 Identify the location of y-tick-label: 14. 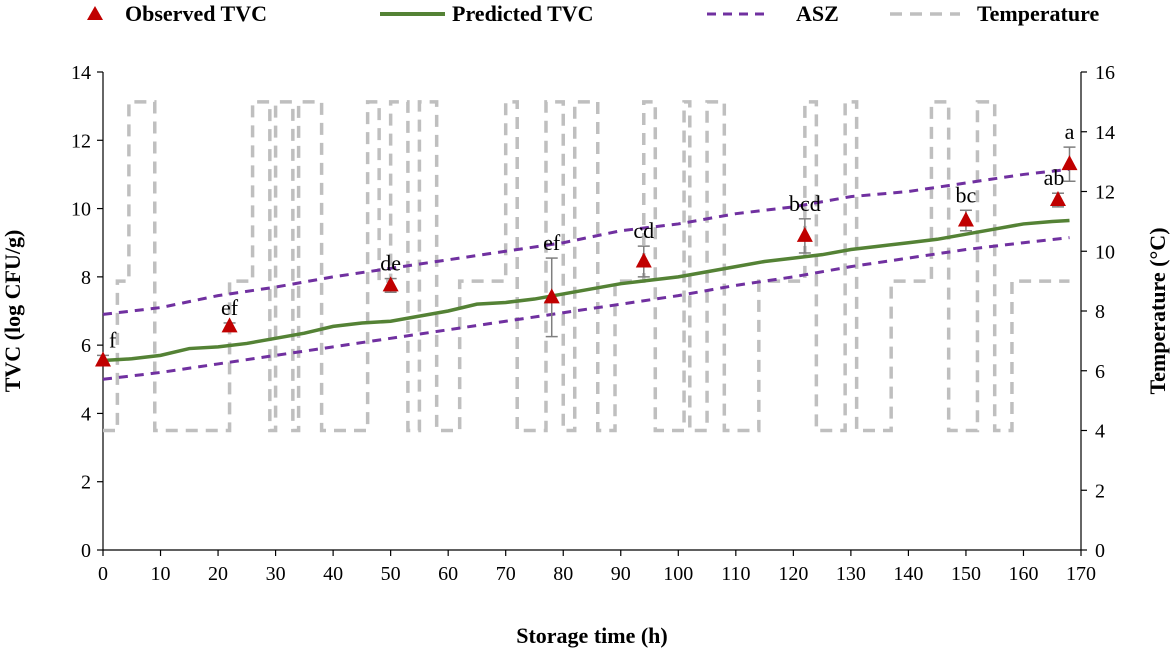
(81, 73).